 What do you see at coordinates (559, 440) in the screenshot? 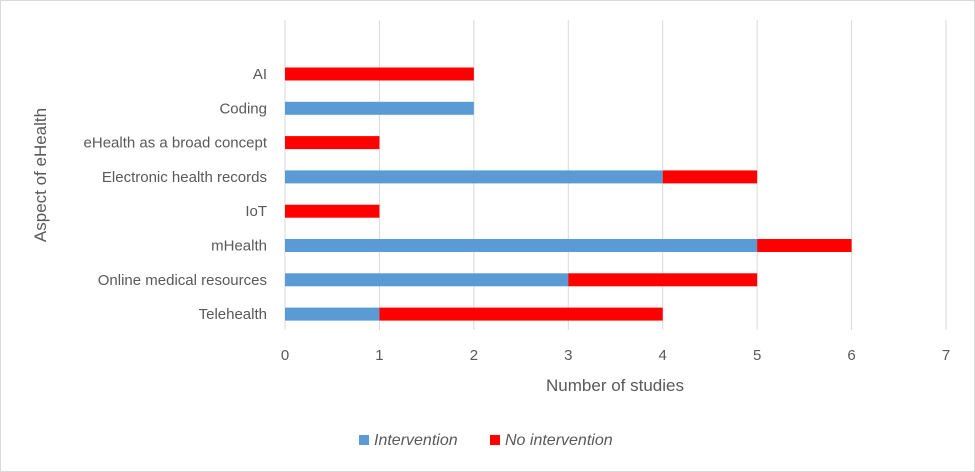
I see `legend-label: No intervention` at bounding box center [559, 440].